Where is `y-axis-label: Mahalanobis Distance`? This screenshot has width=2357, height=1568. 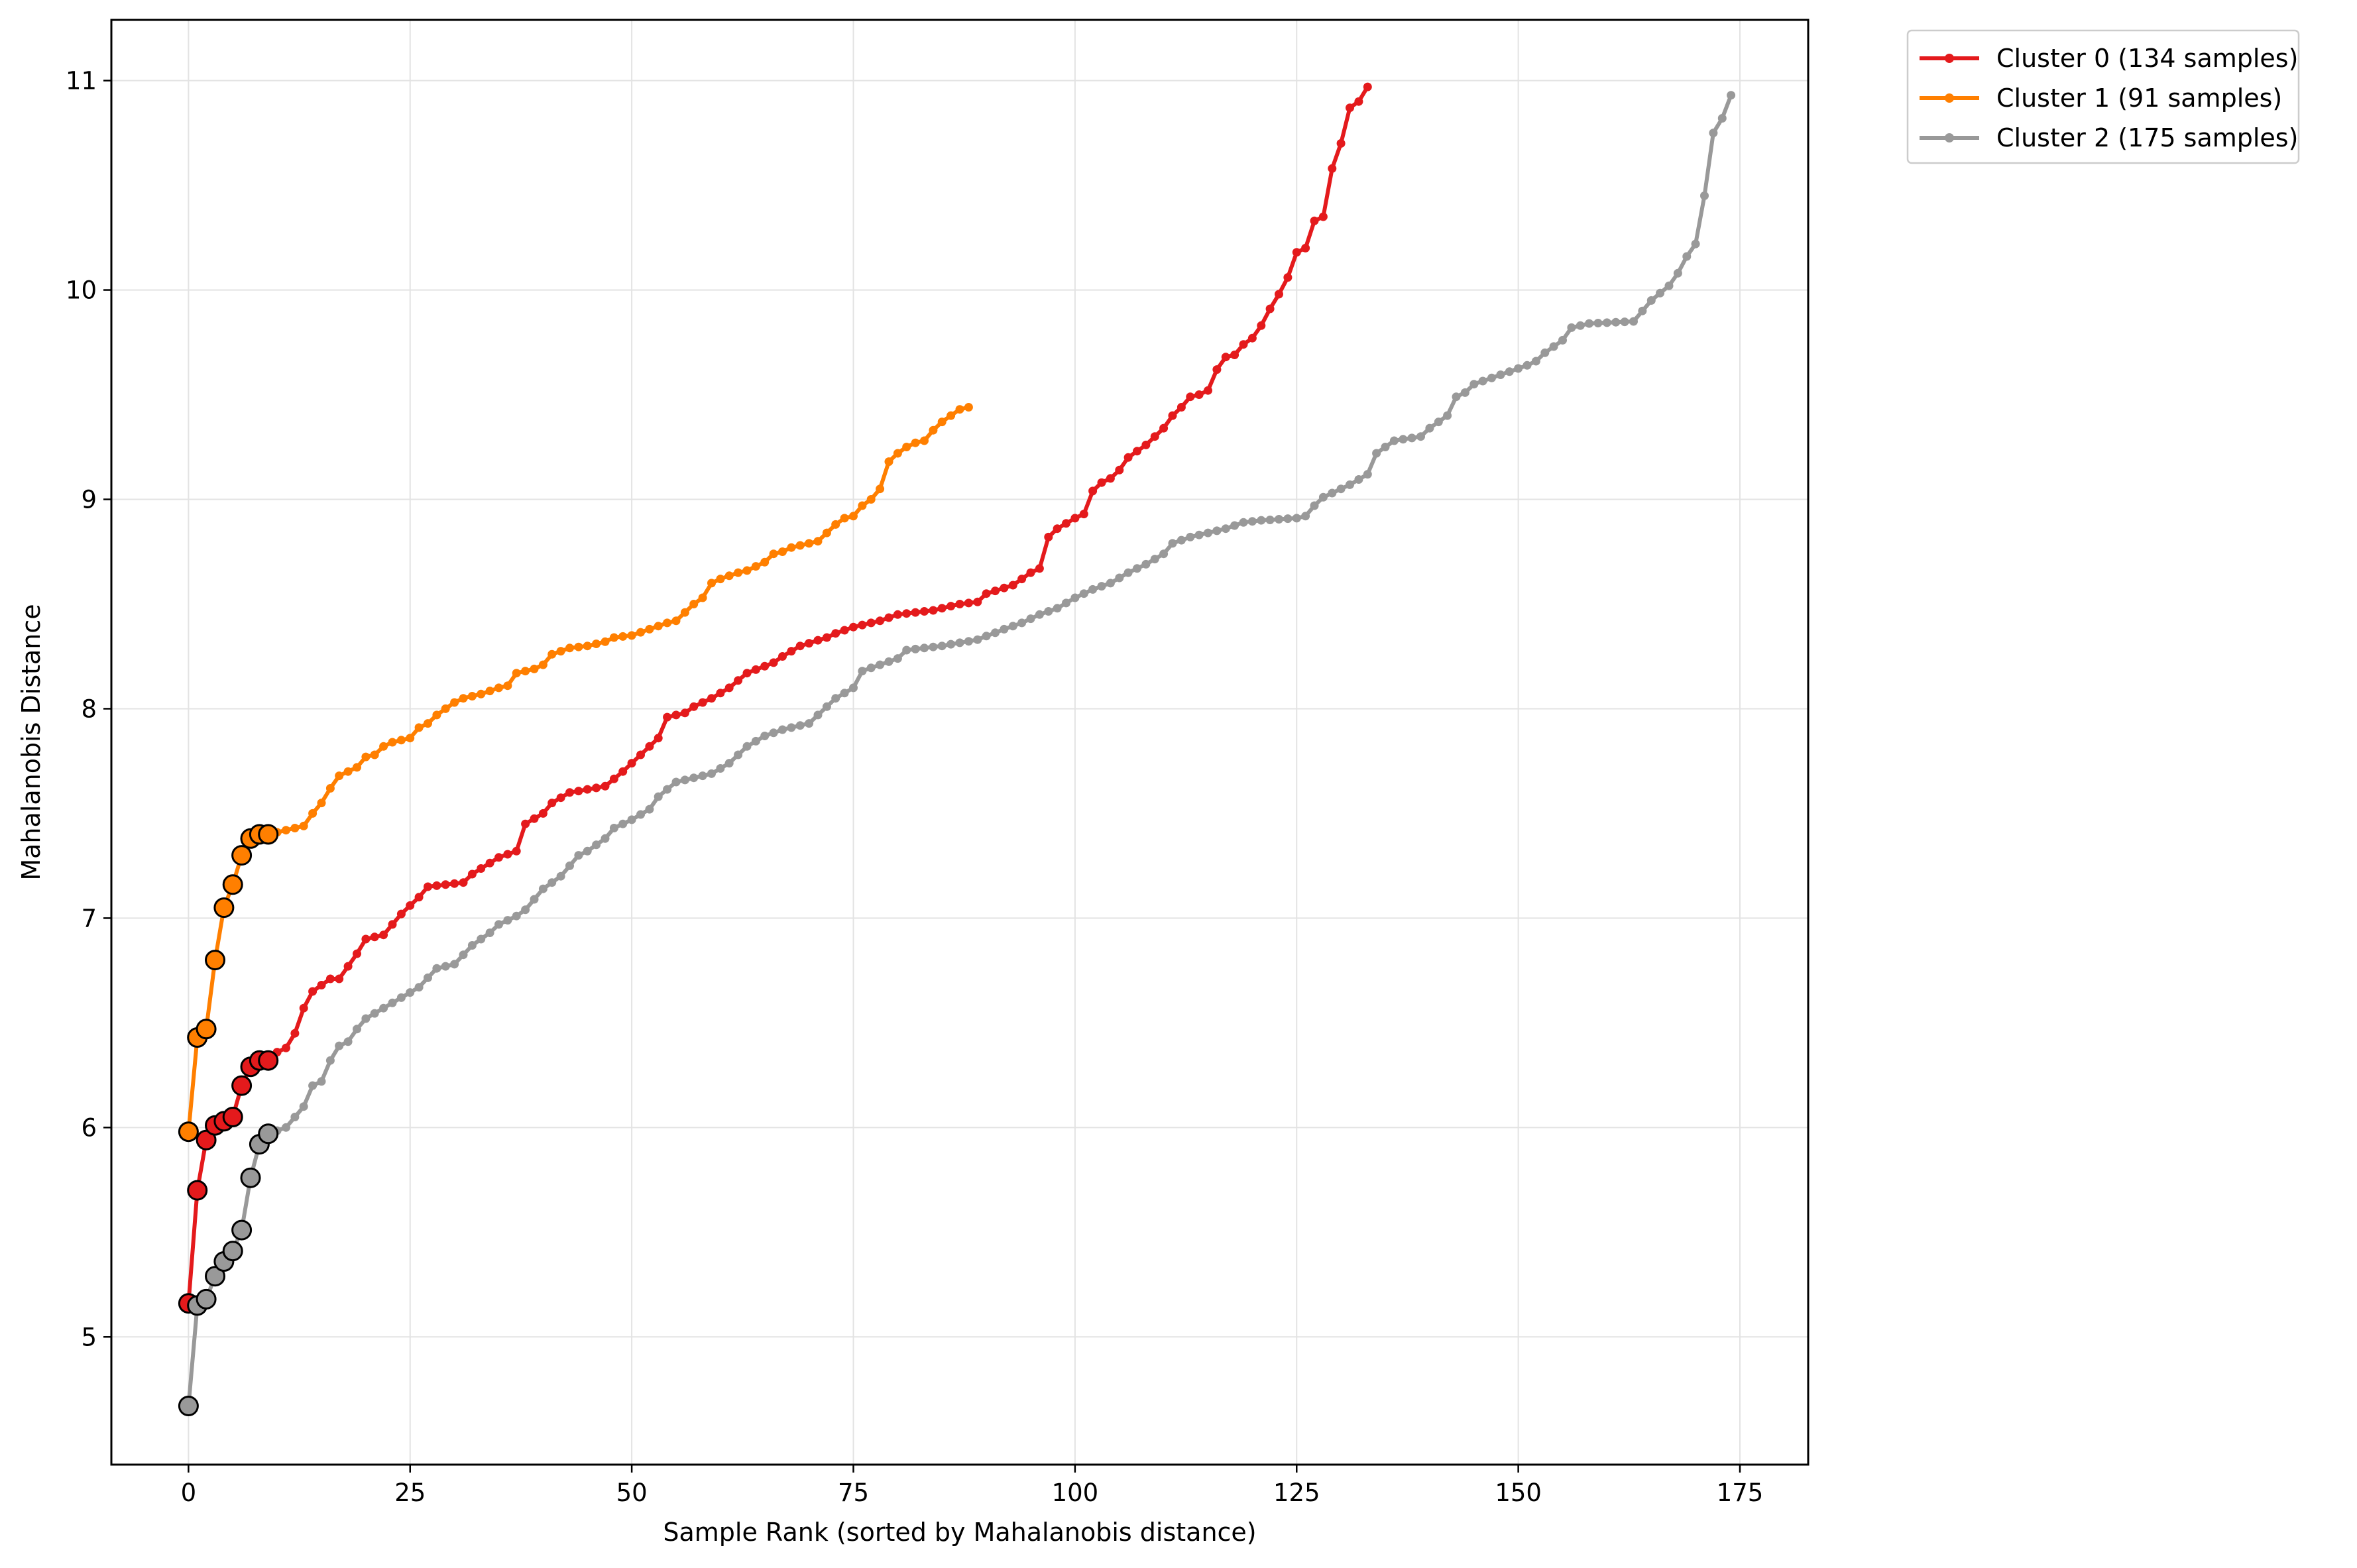
y-axis-label: Mahalanobis Distance is located at coordinates (31, 742).